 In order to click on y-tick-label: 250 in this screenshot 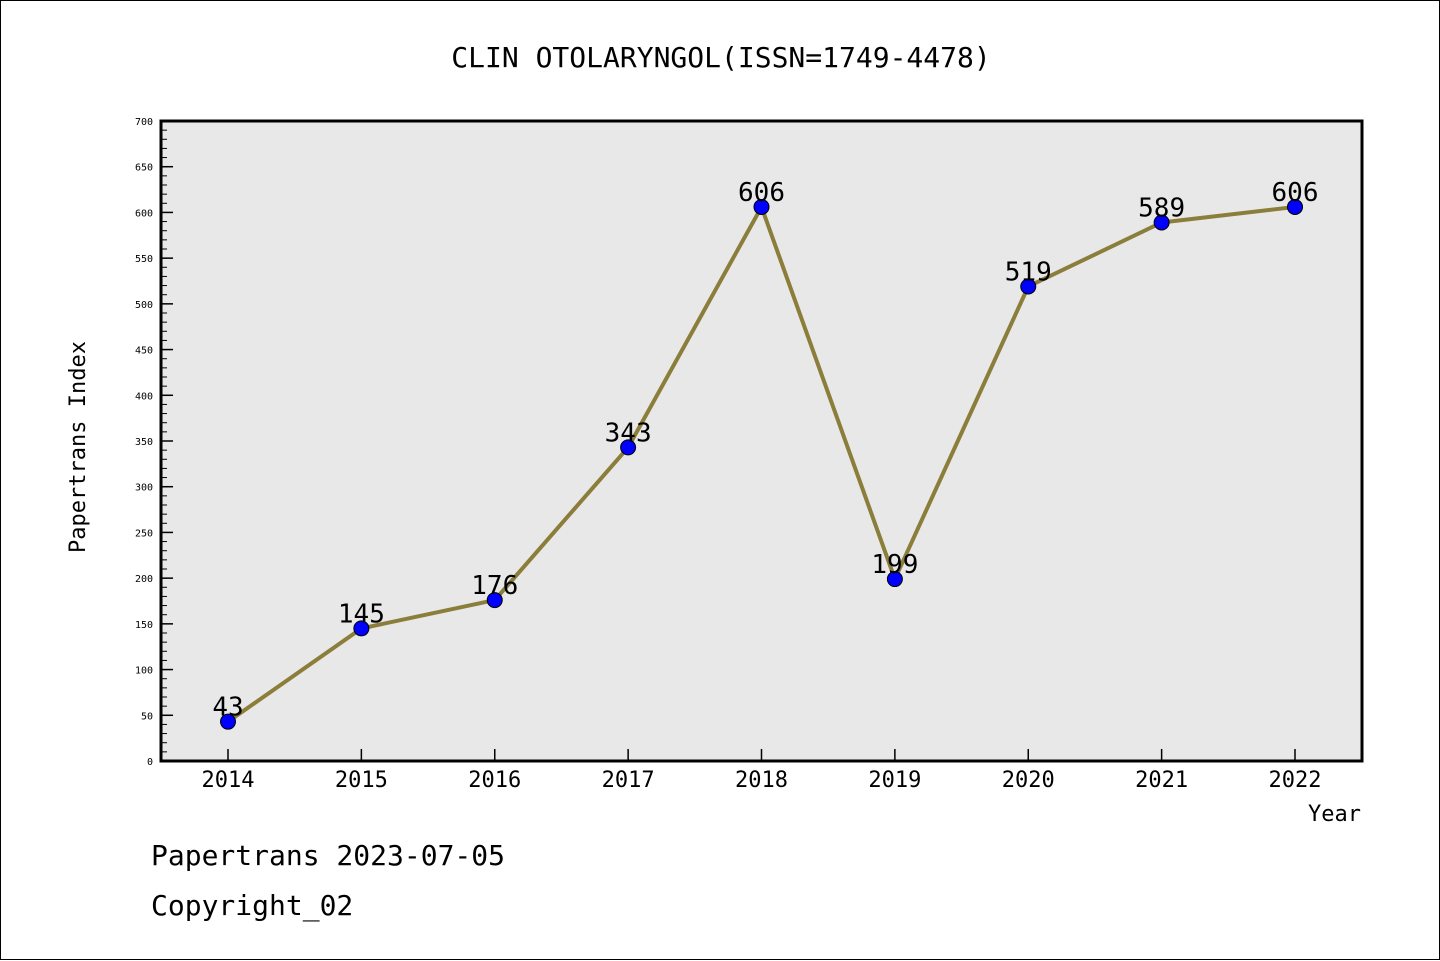, I will do `click(144, 533)`.